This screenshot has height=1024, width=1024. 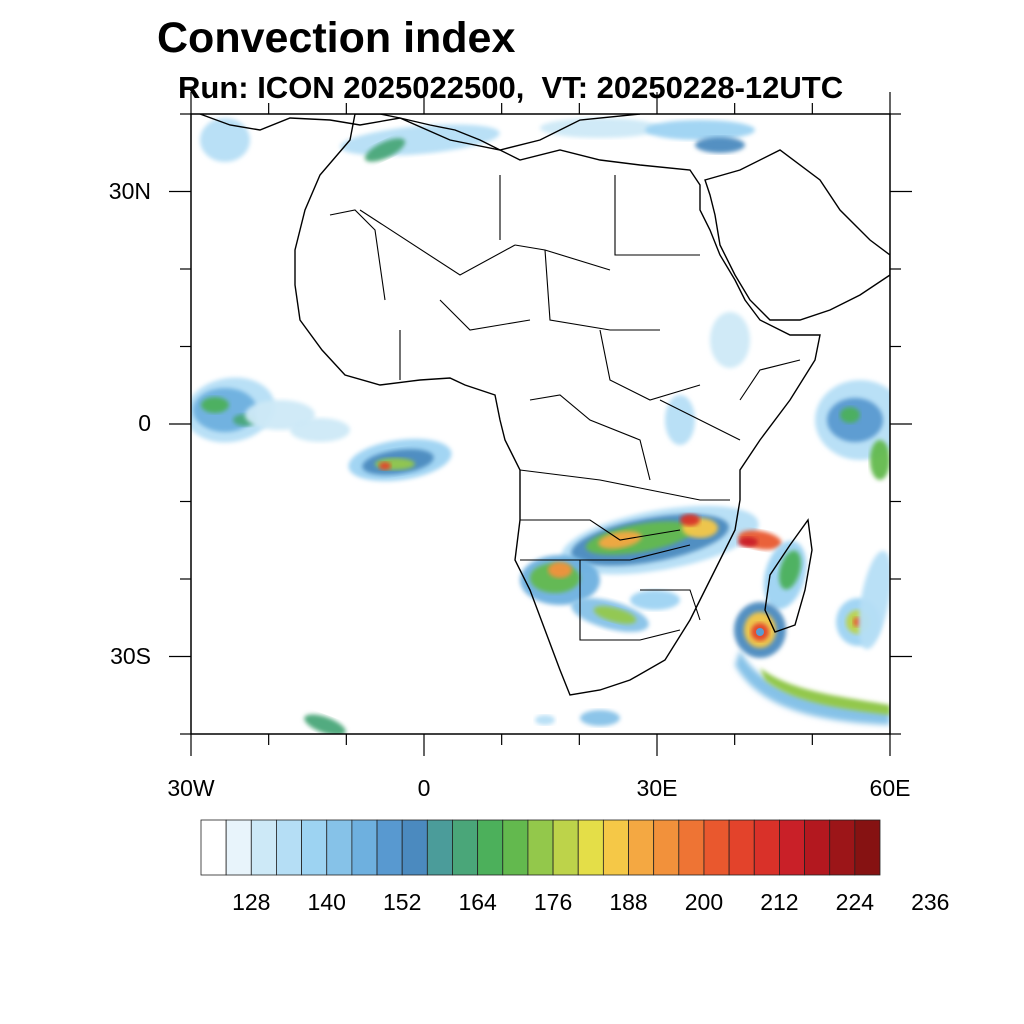 I want to click on colorbar-tick-label: 224, so click(x=855, y=902).